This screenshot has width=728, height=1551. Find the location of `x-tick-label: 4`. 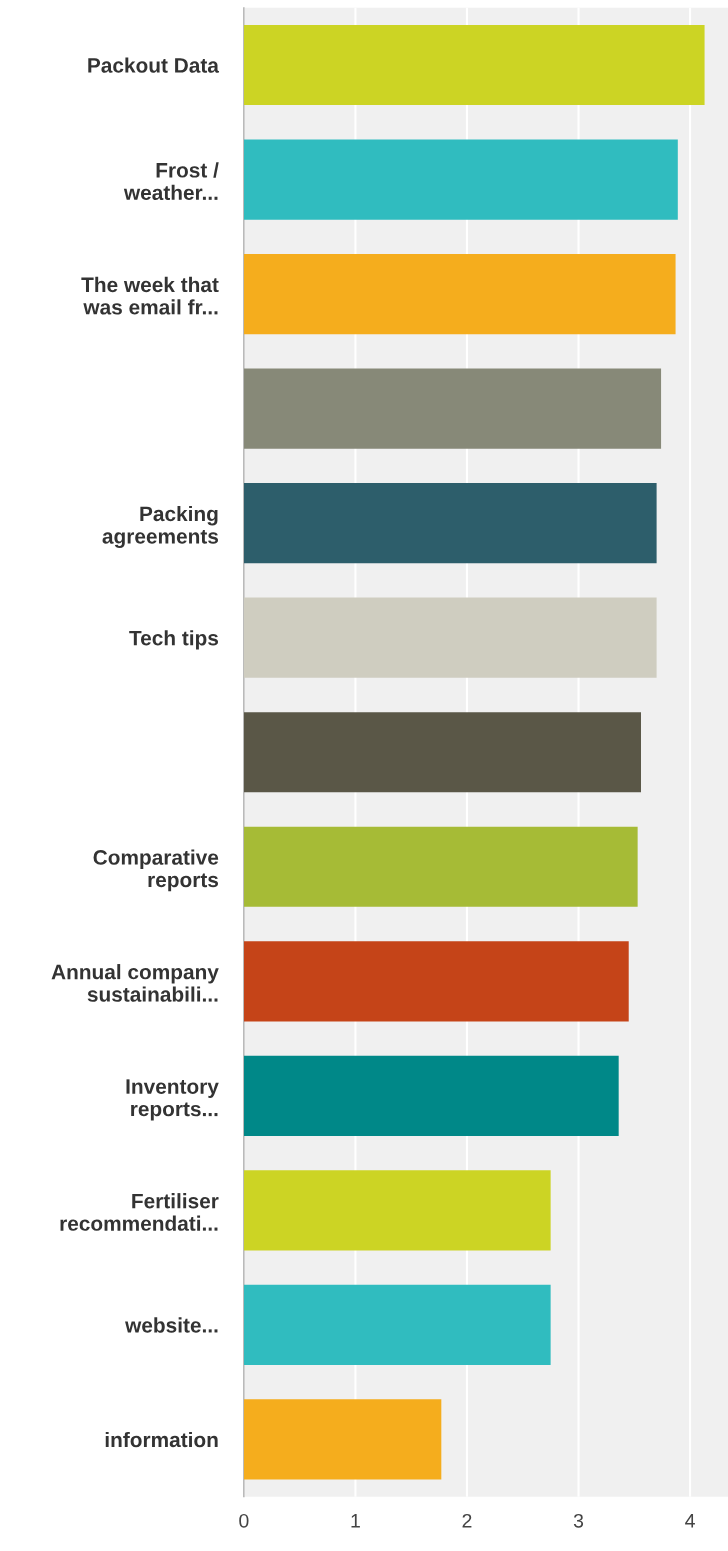

x-tick-label: 4 is located at coordinates (690, 1521).